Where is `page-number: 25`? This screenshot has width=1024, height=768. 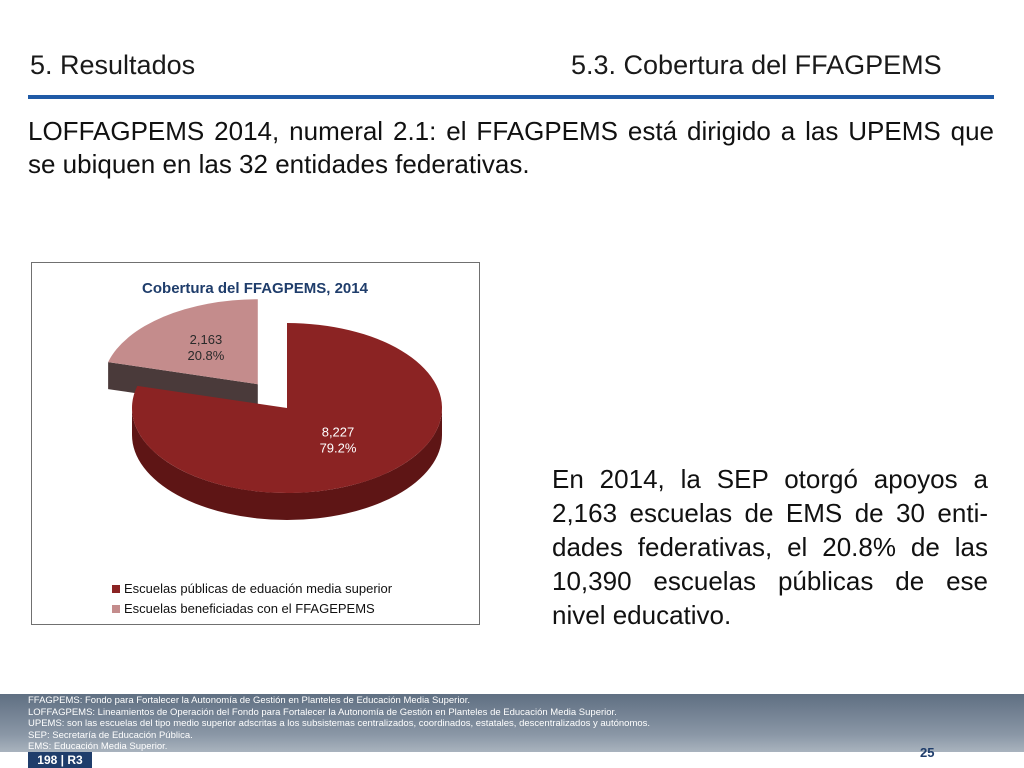
page-number: 25 is located at coordinates (927, 752).